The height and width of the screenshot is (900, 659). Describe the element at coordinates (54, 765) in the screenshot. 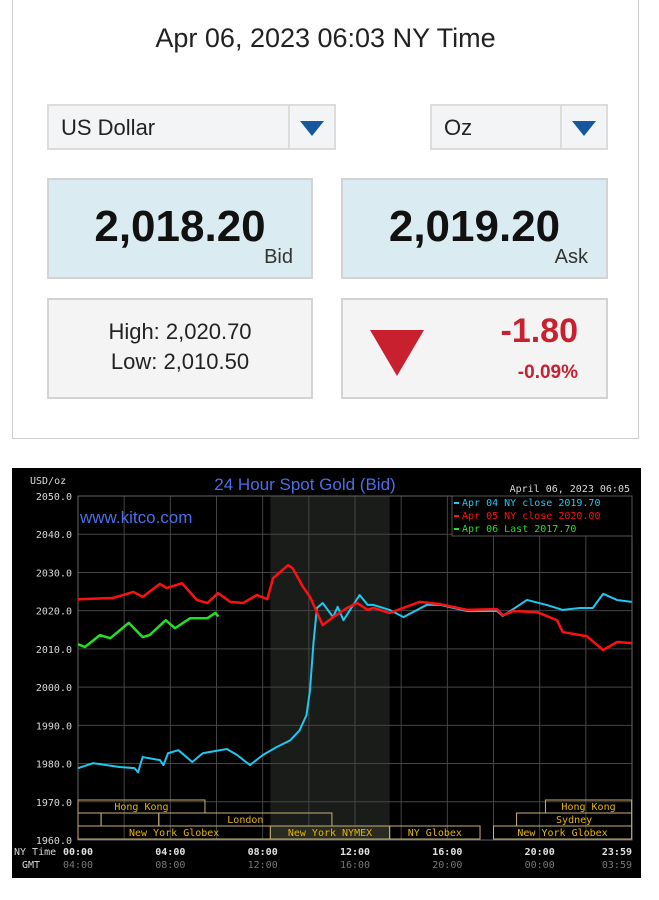

I see `y-tick-label: 1980.0` at that location.